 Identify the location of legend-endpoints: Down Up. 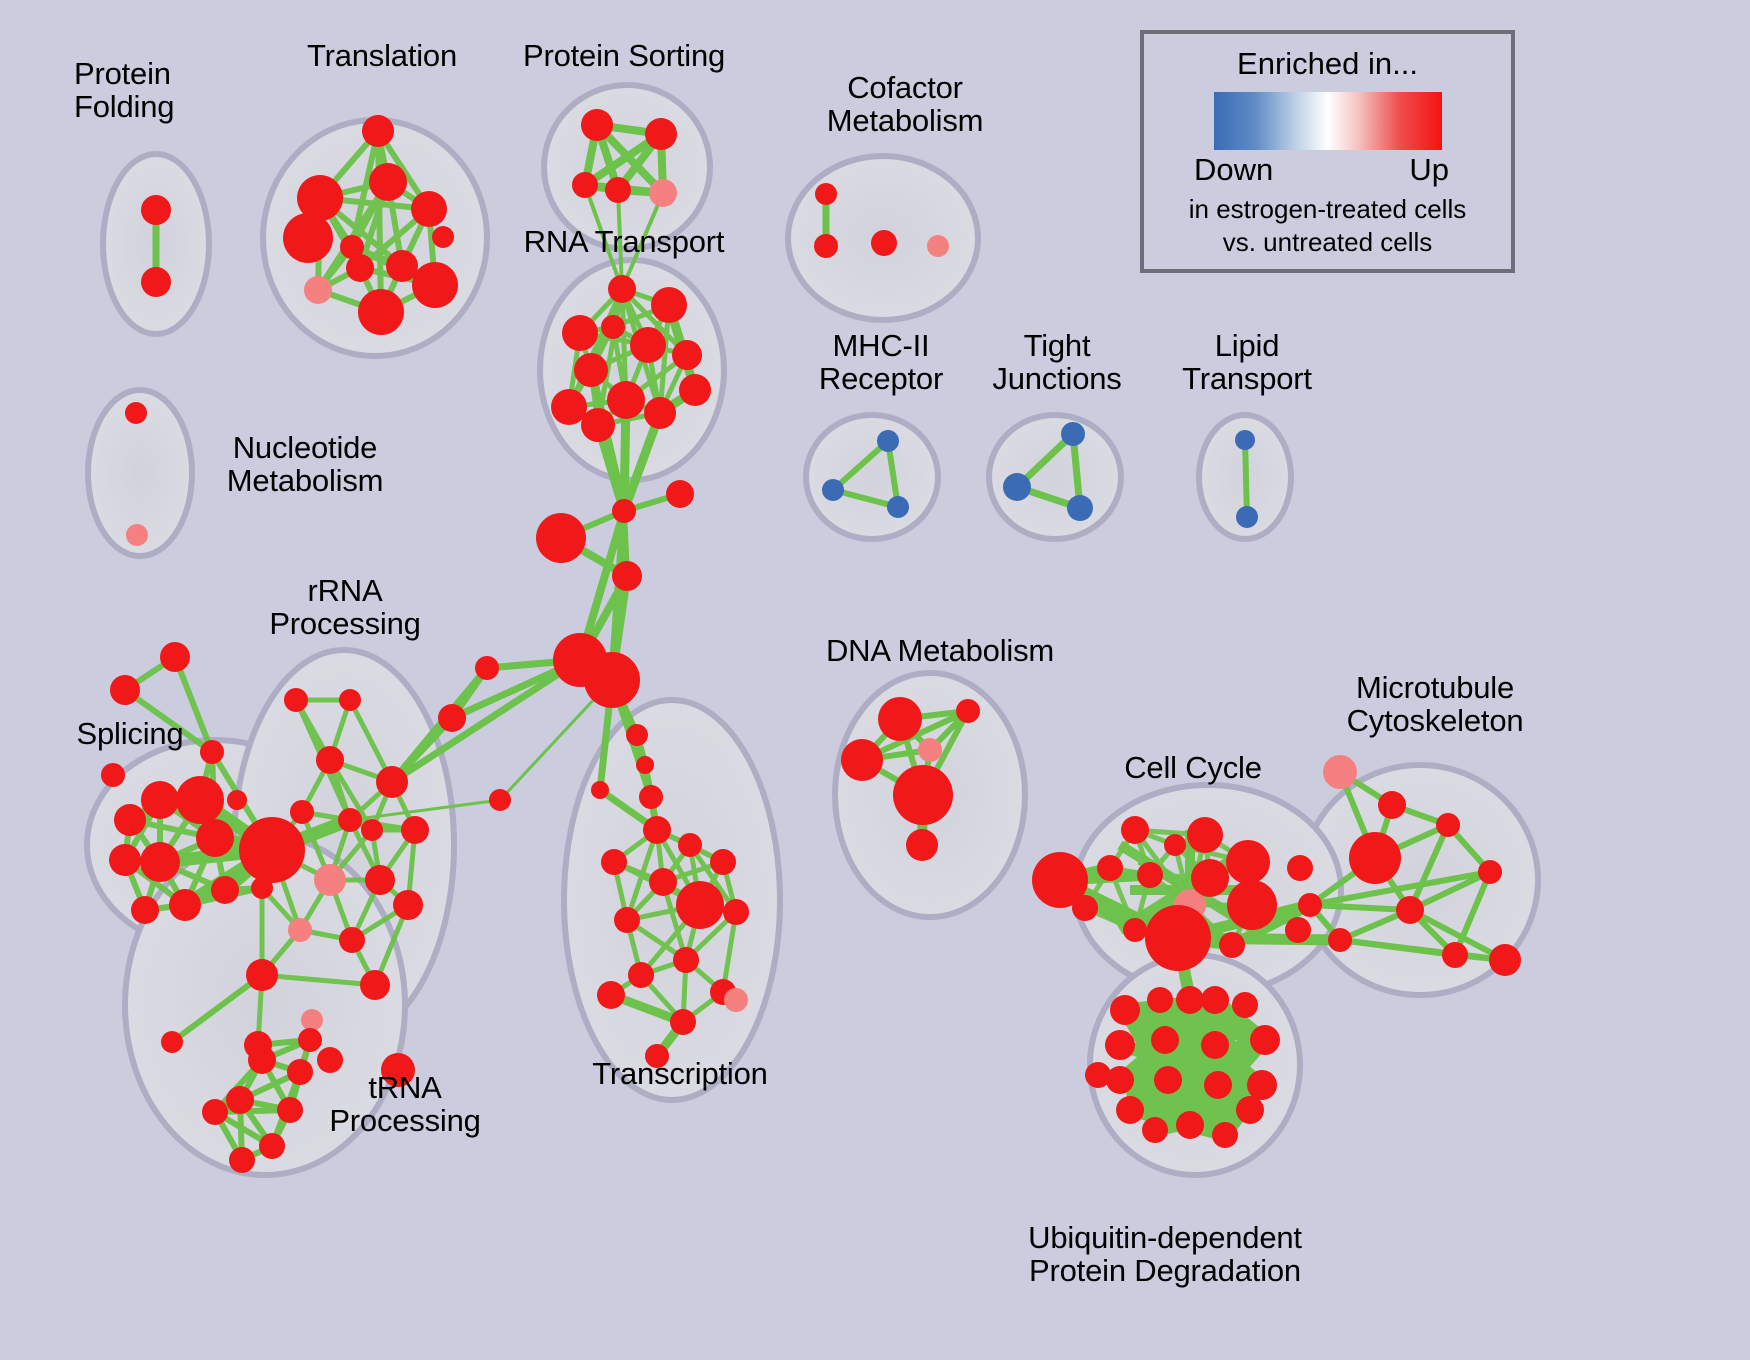
(1327, 172).